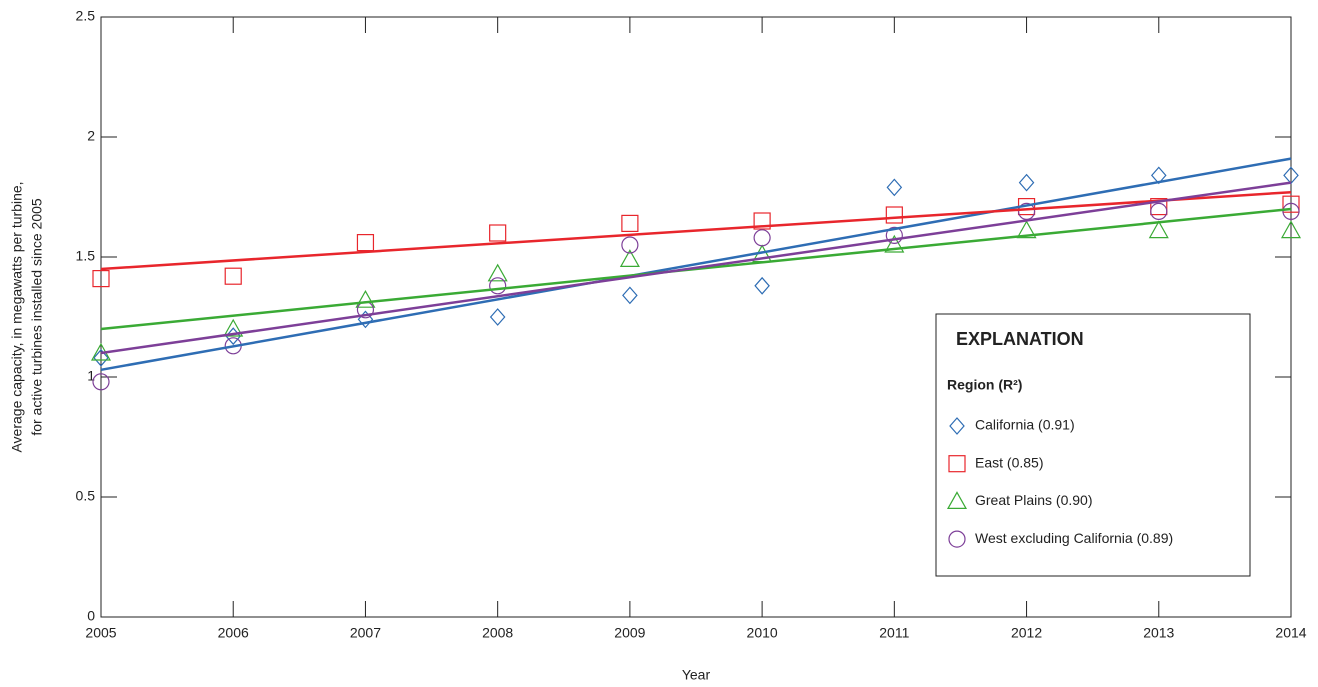  Describe the element at coordinates (894, 633) in the screenshot. I see `x-tick-label: 2011` at that location.